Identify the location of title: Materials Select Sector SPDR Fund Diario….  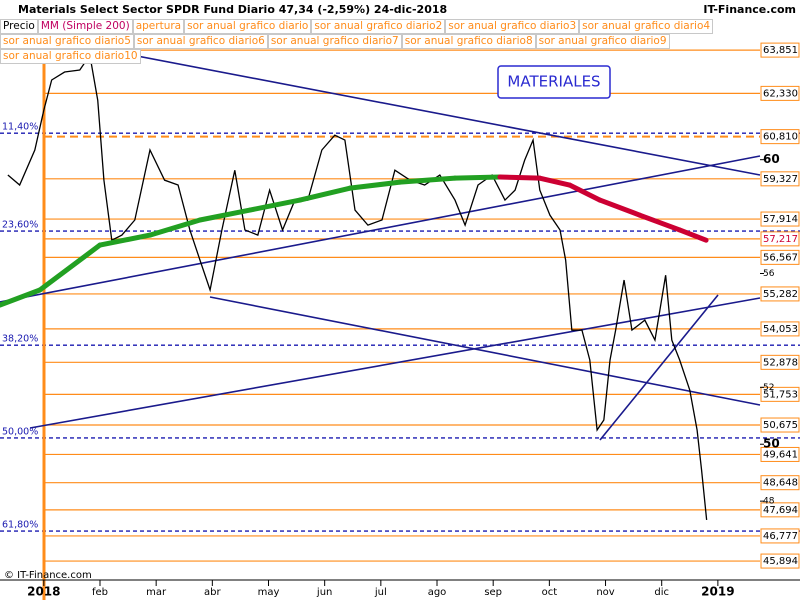
(233, 9).